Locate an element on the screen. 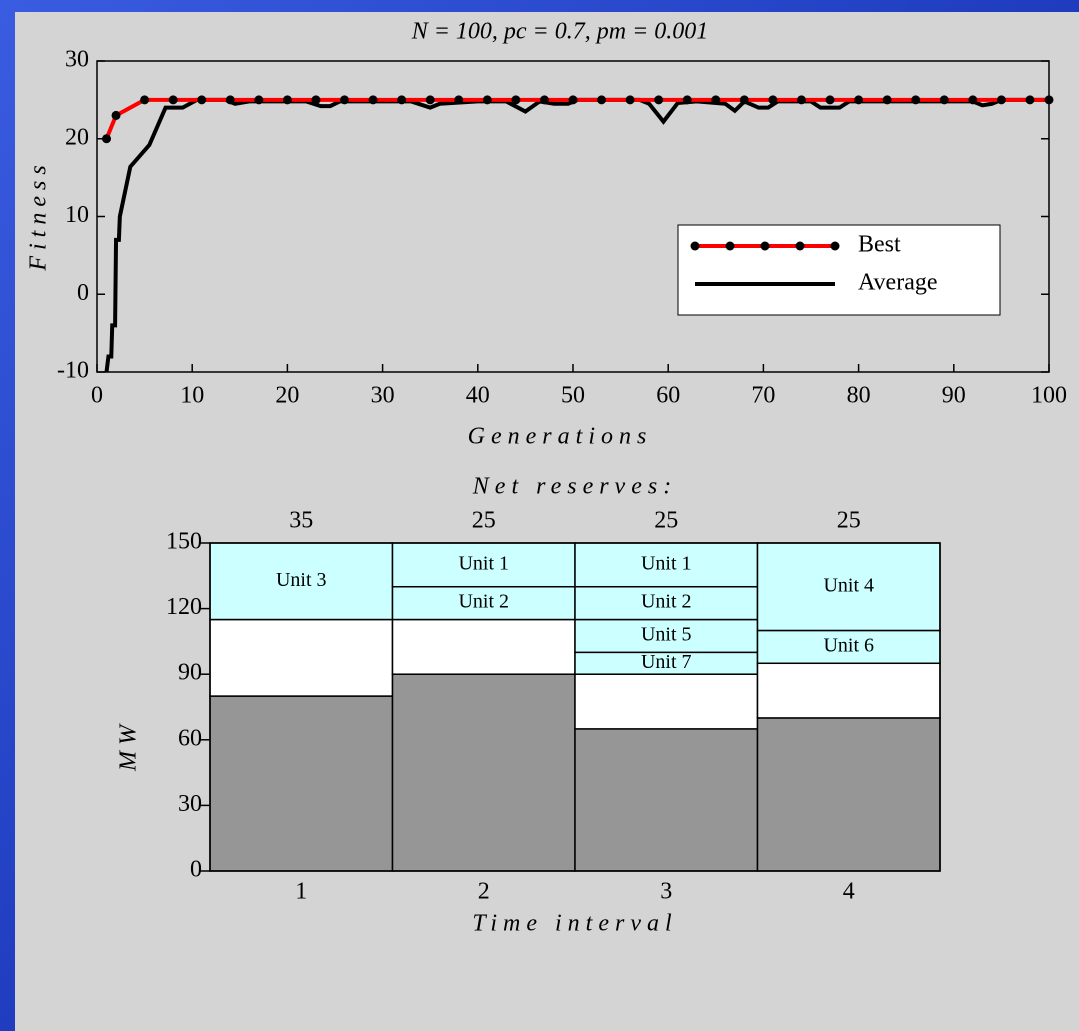 The height and width of the screenshot is (1031, 1079). x-tick-label: 20 is located at coordinates (287, 396).